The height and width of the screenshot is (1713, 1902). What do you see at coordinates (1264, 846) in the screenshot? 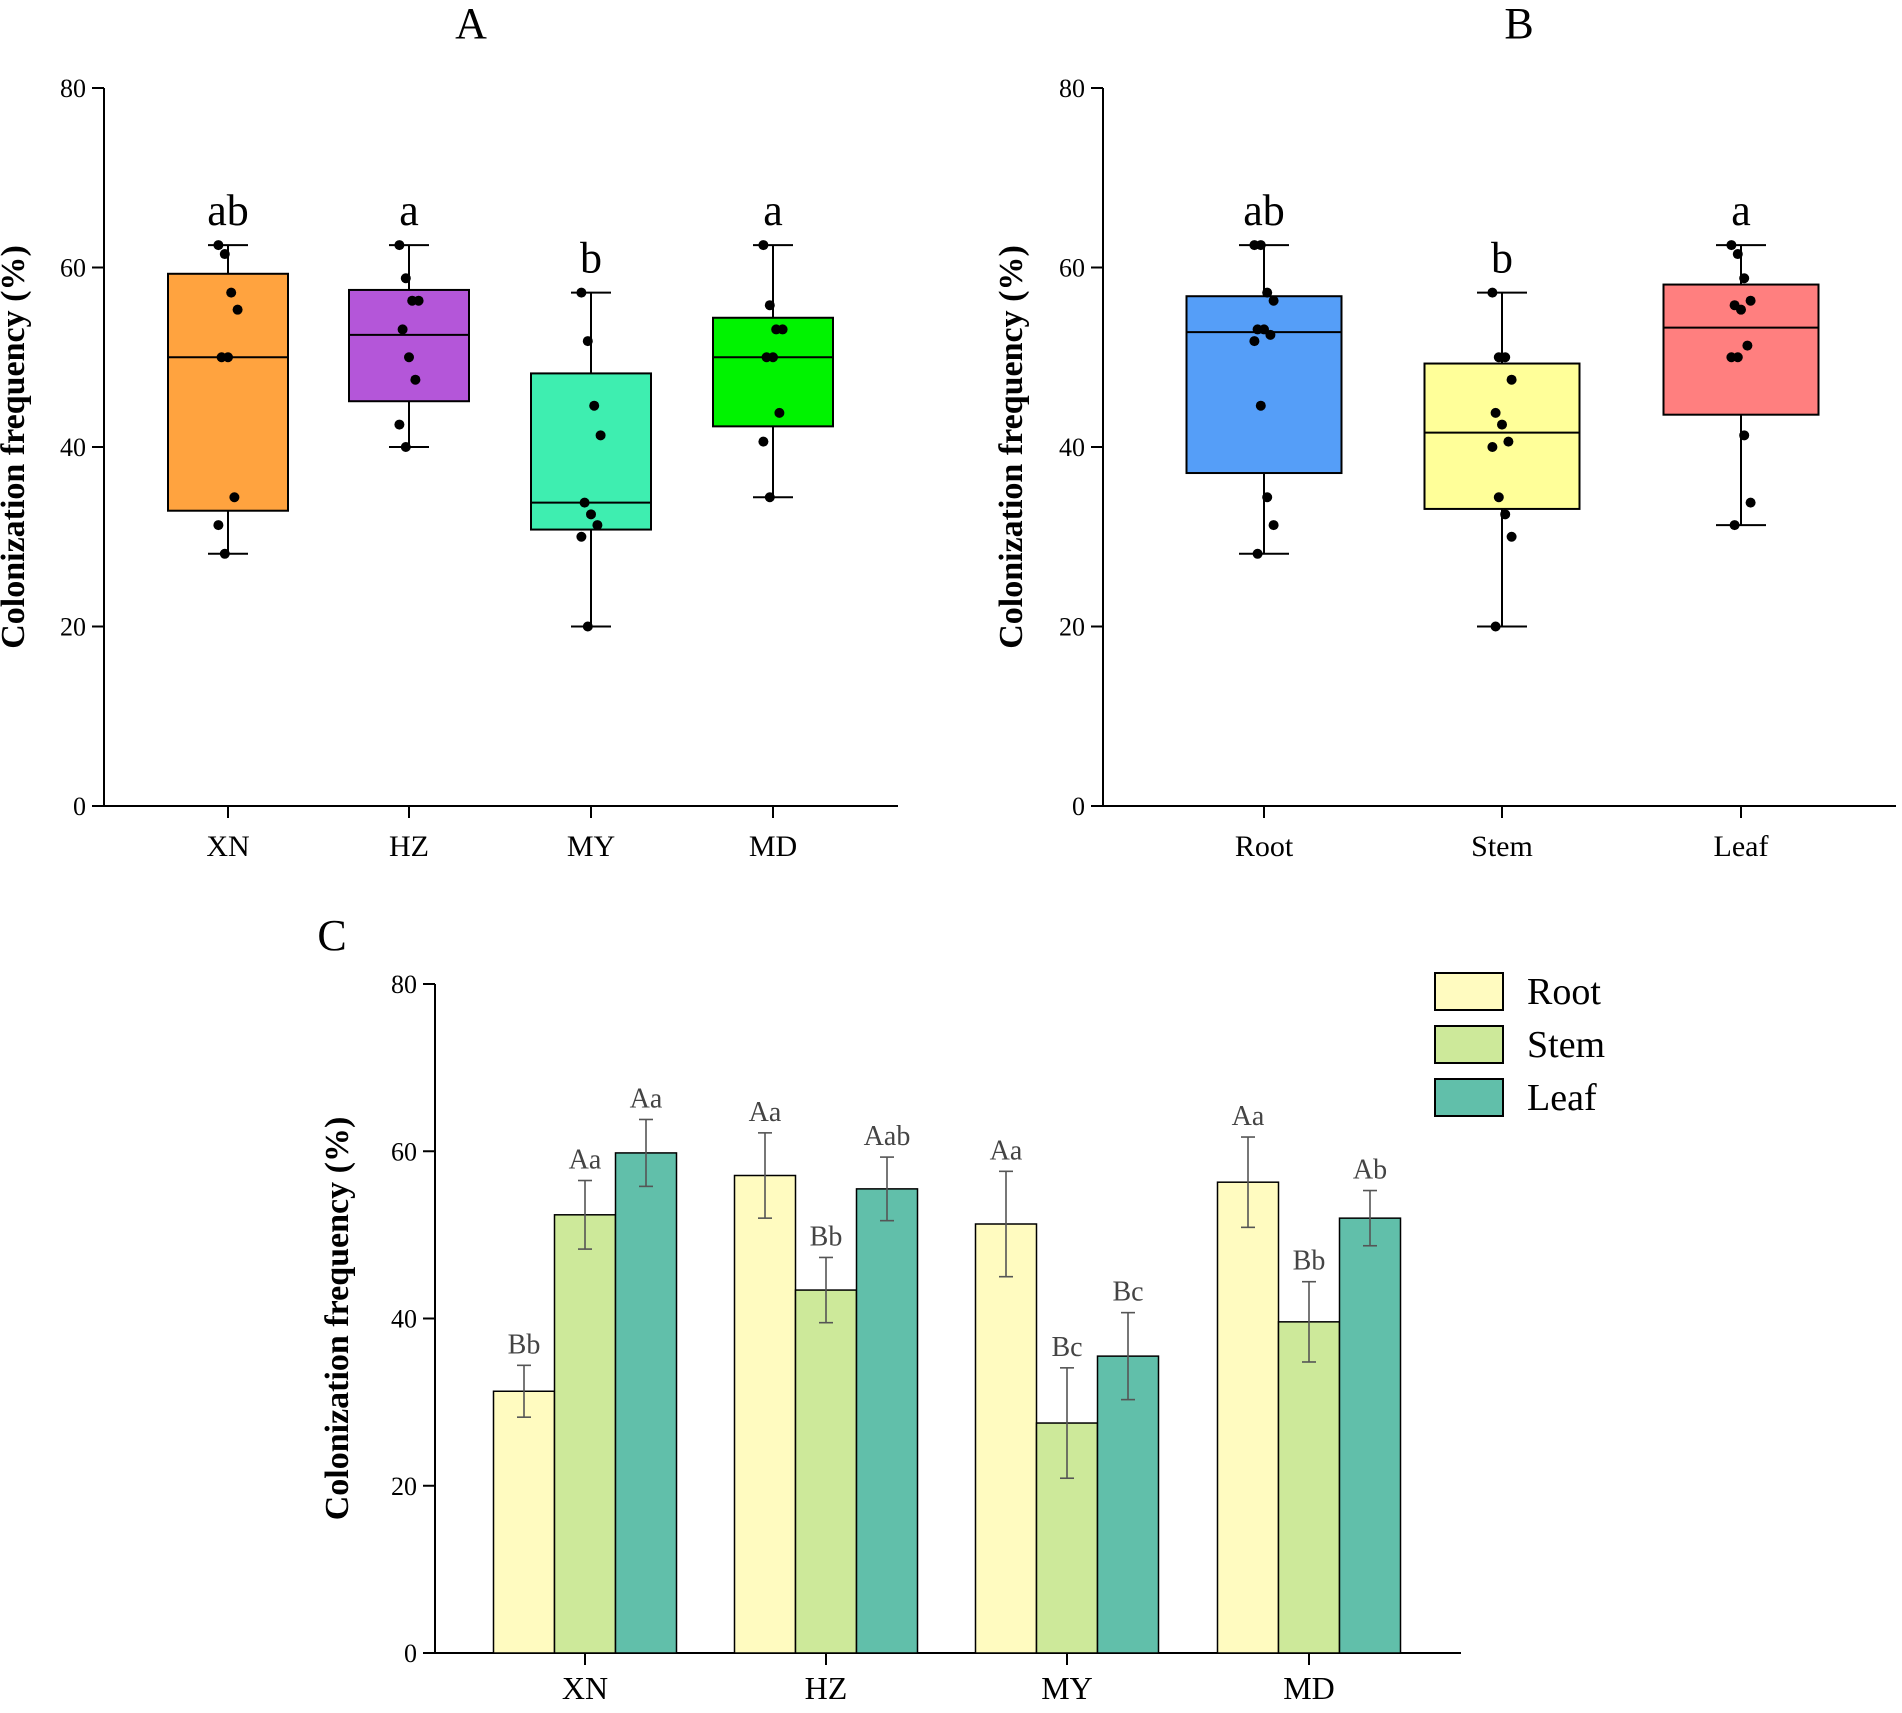
I see `x-tick-label: Root` at bounding box center [1264, 846].